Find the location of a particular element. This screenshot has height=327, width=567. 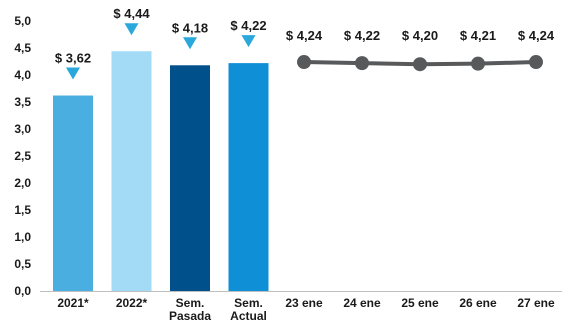

y-tick-label: 2,5 is located at coordinates (22, 156).